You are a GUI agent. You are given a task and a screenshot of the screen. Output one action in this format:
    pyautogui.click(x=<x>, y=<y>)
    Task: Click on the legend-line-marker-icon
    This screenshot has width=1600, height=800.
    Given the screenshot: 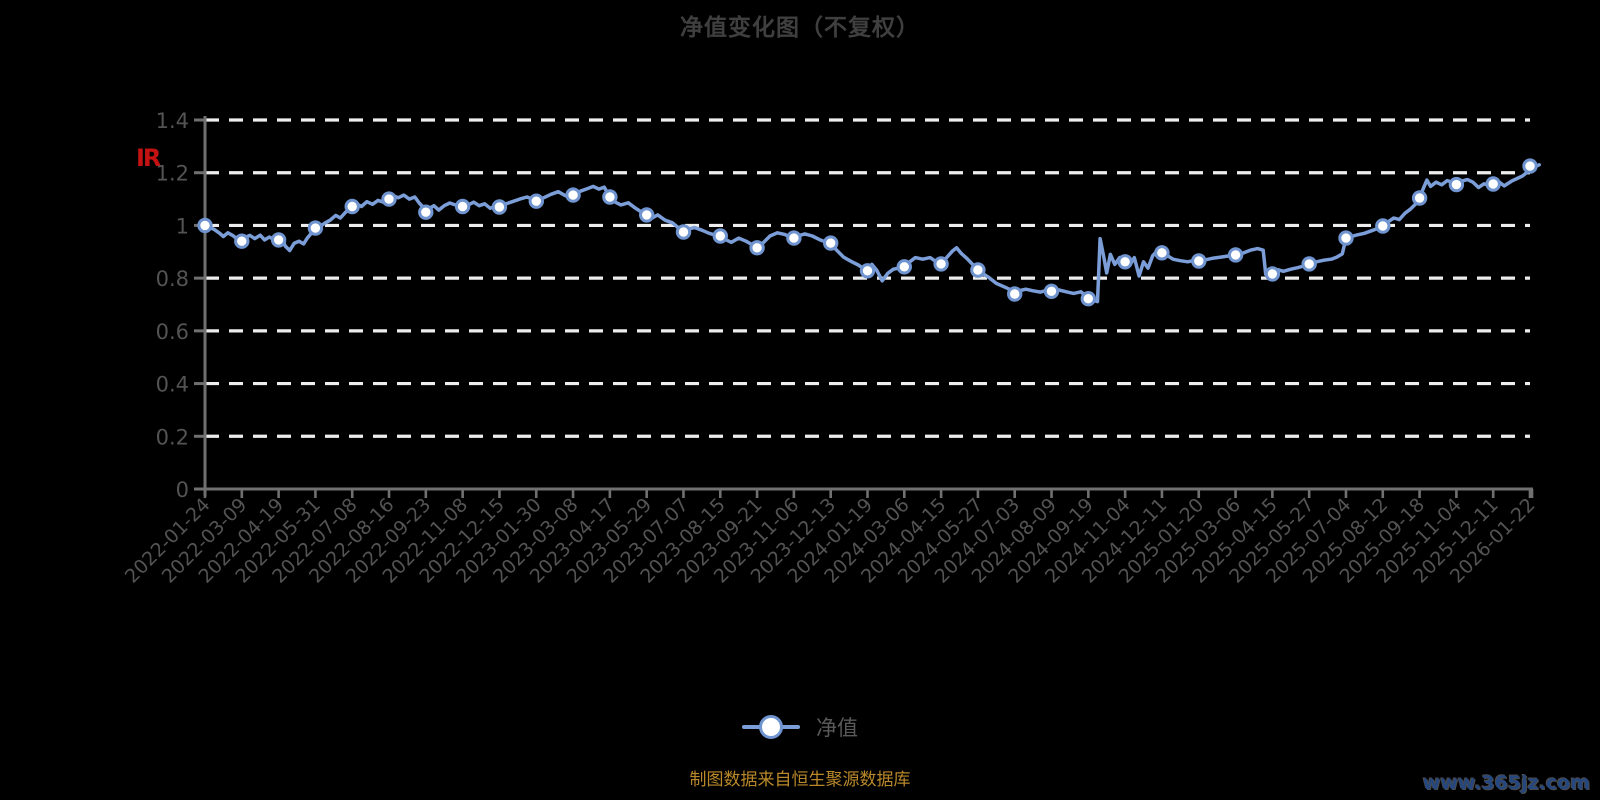 What is the action you would take?
    pyautogui.click(x=771, y=727)
    